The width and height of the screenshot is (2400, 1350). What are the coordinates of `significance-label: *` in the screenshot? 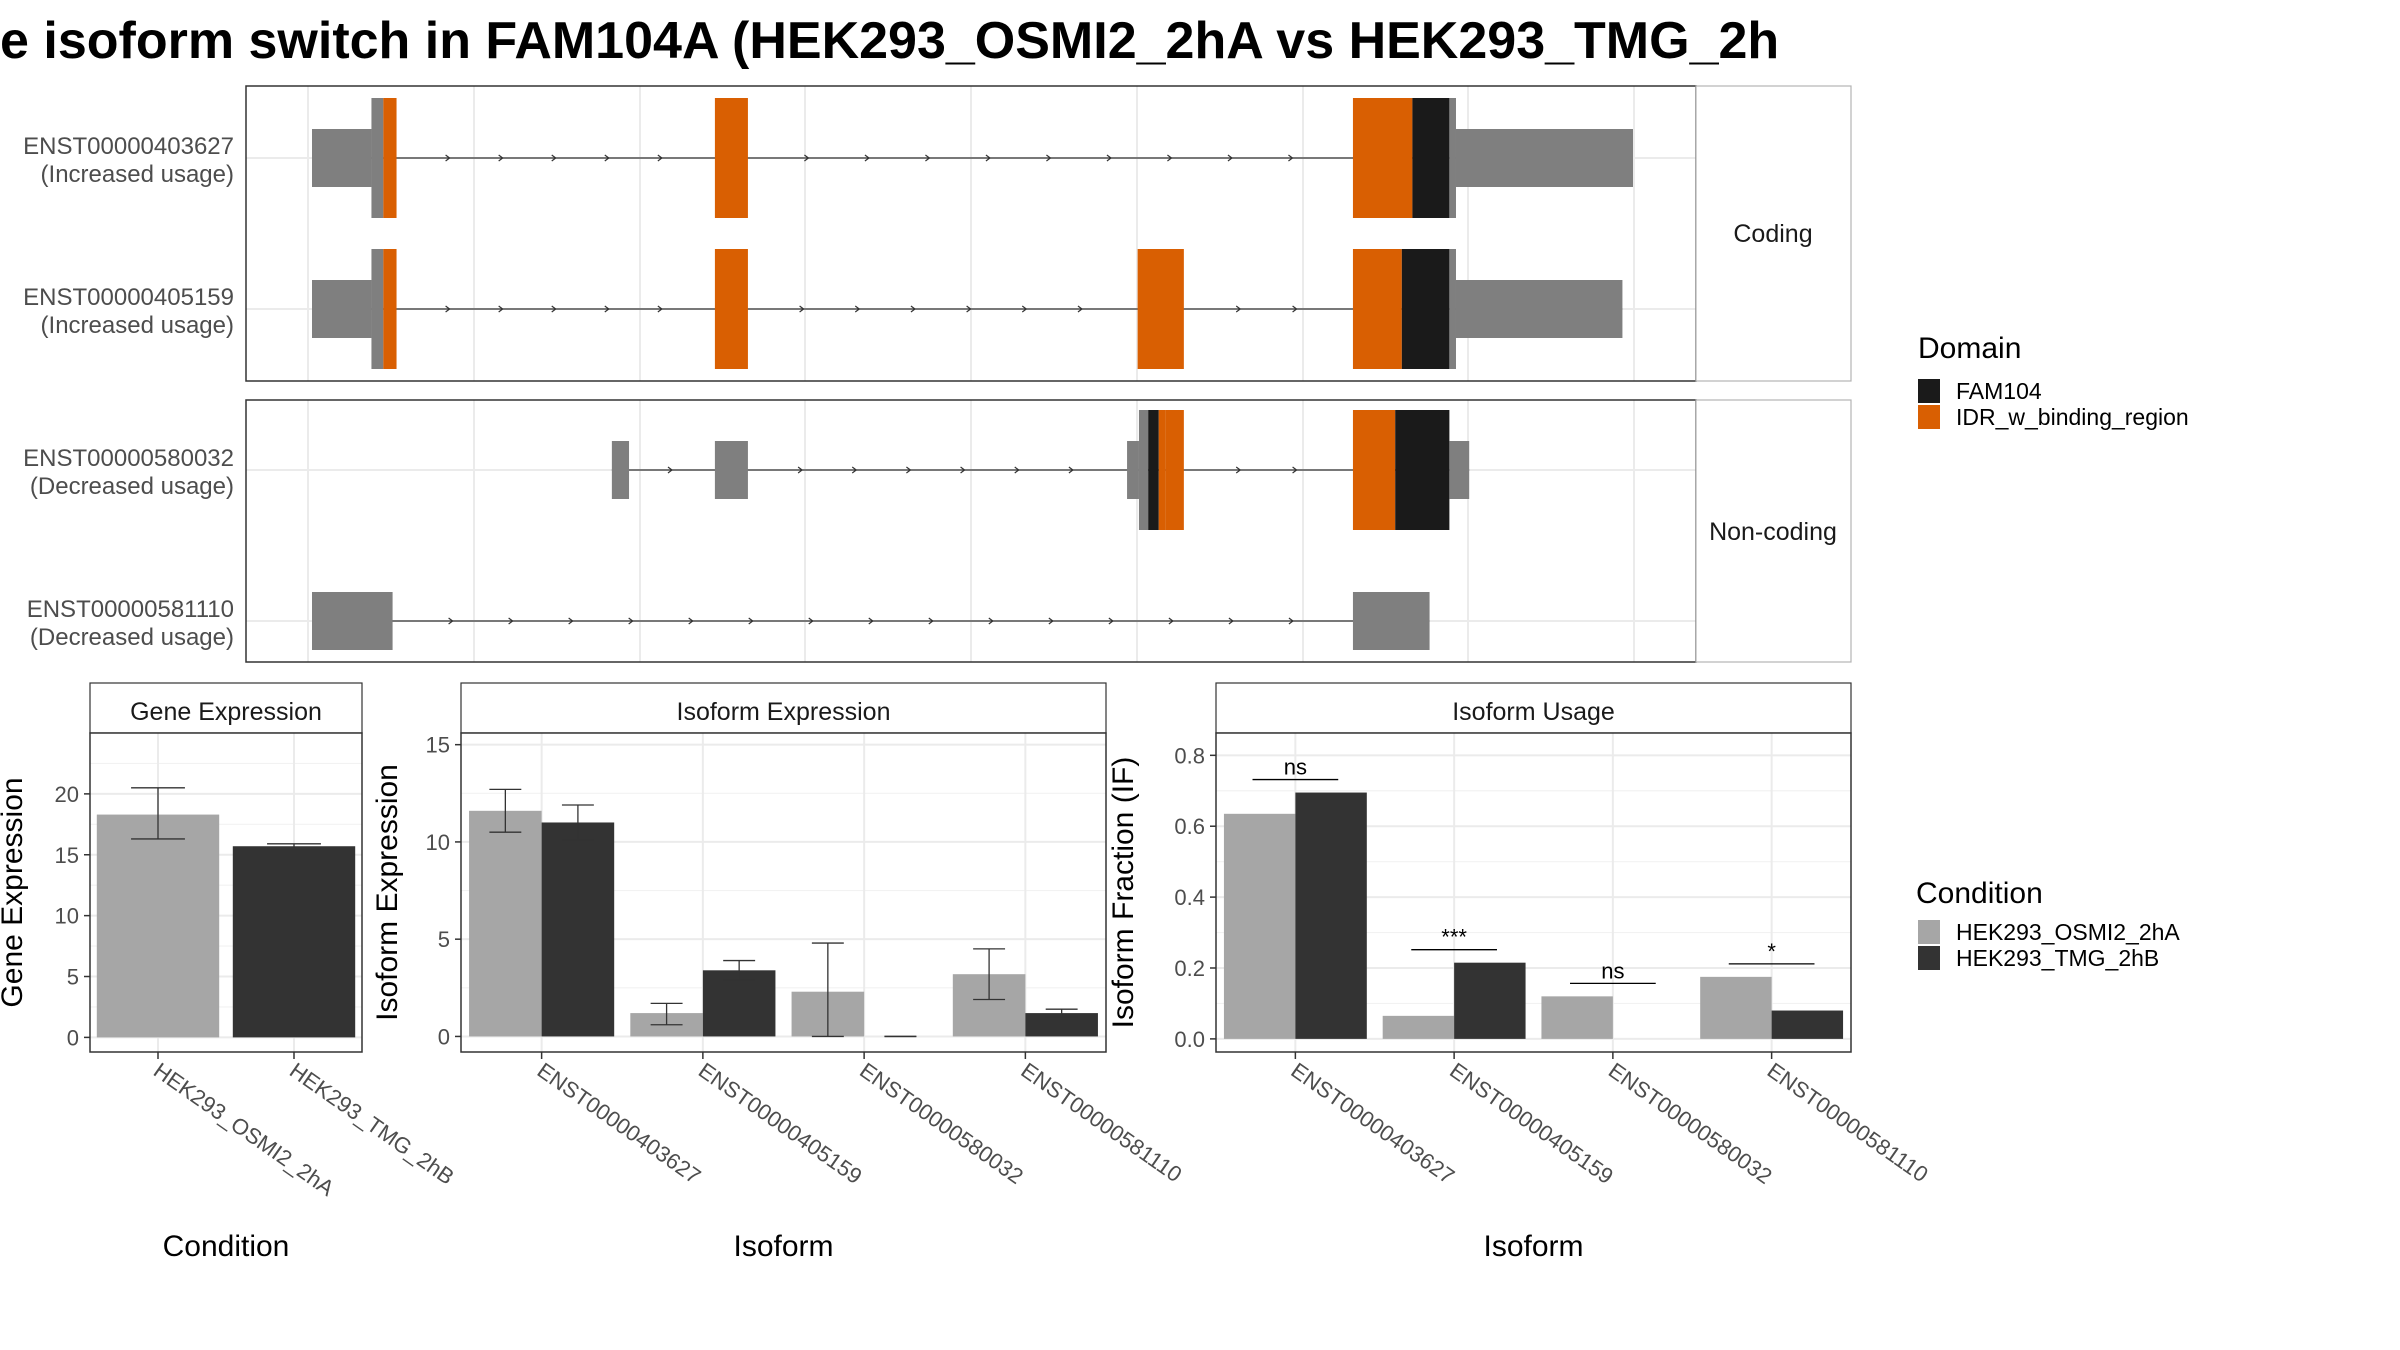 It's located at (1771, 951).